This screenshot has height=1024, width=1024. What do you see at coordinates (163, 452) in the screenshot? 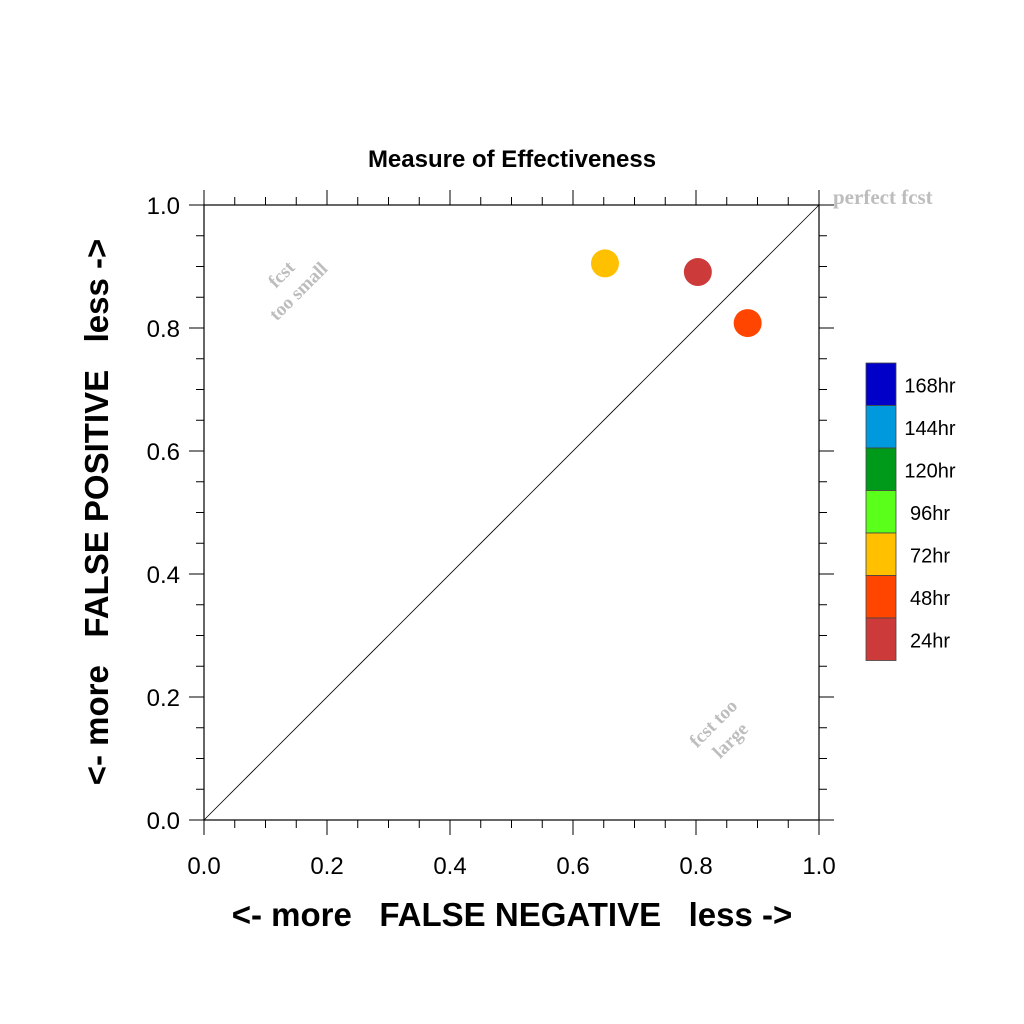
I see `y-tick-label: 0.6` at bounding box center [163, 452].